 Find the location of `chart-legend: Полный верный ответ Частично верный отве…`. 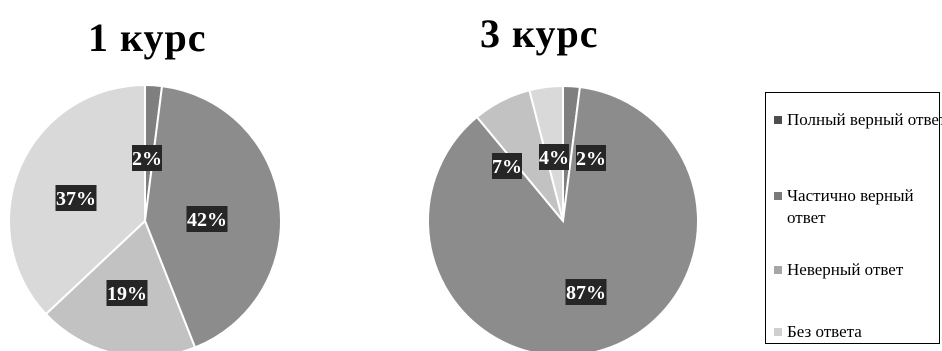

chart-legend: Полный верный ответ Частично верный отве… is located at coordinates (853, 218).